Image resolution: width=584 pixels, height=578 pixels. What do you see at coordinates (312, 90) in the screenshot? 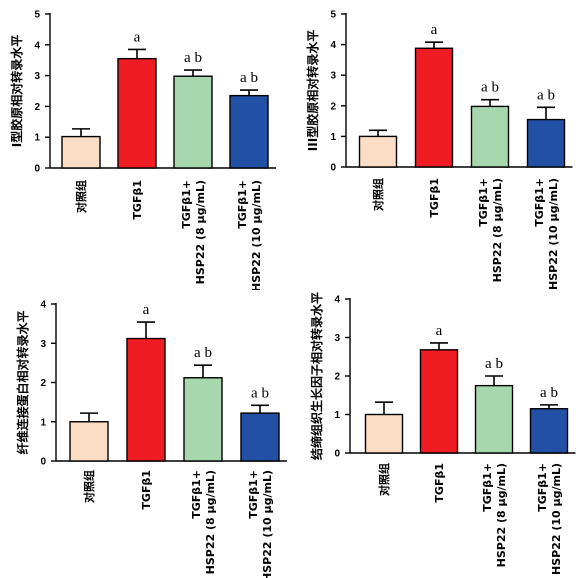
I see `y-axis-label: III型胶原相对转录水平` at bounding box center [312, 90].